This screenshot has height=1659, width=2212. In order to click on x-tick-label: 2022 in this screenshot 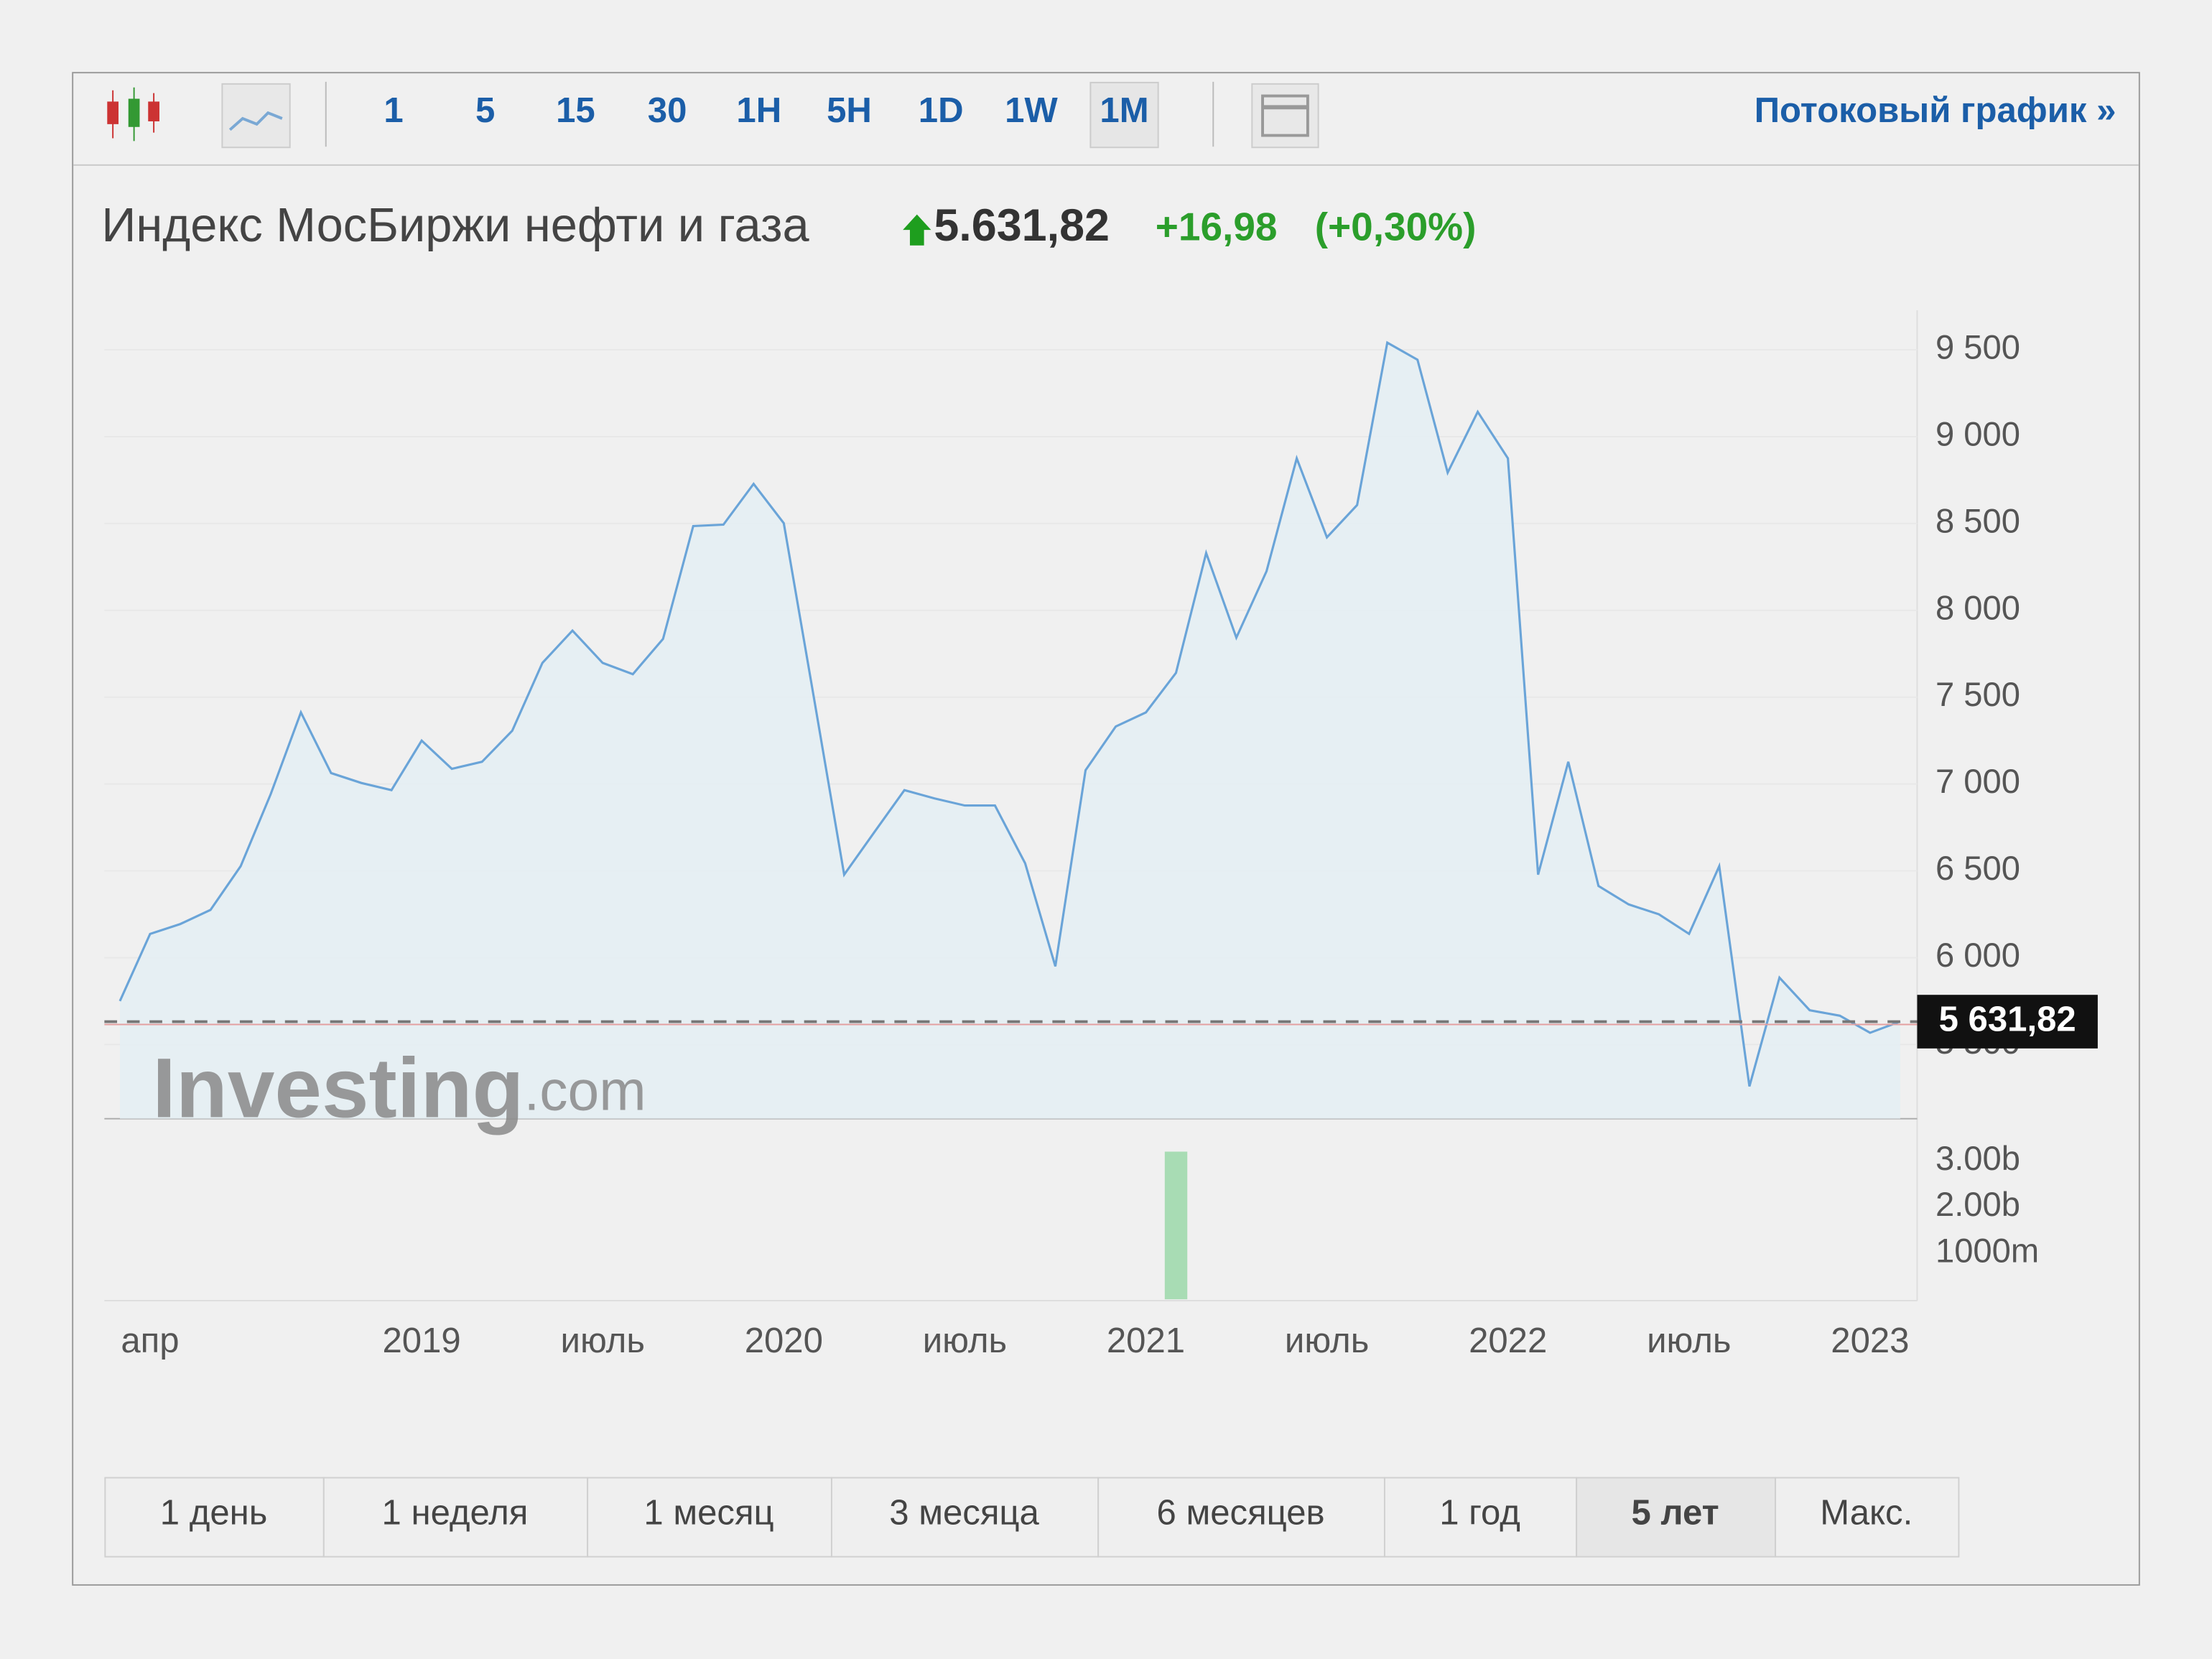, I will do `click(1508, 1340)`.